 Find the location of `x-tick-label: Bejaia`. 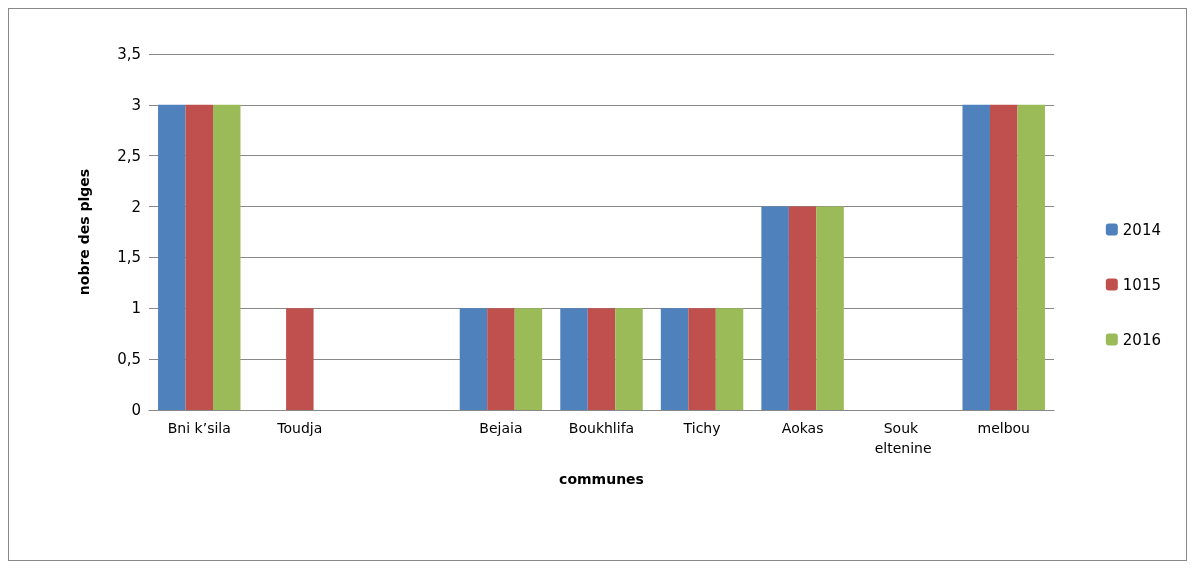

x-tick-label: Bejaia is located at coordinates (501, 428).